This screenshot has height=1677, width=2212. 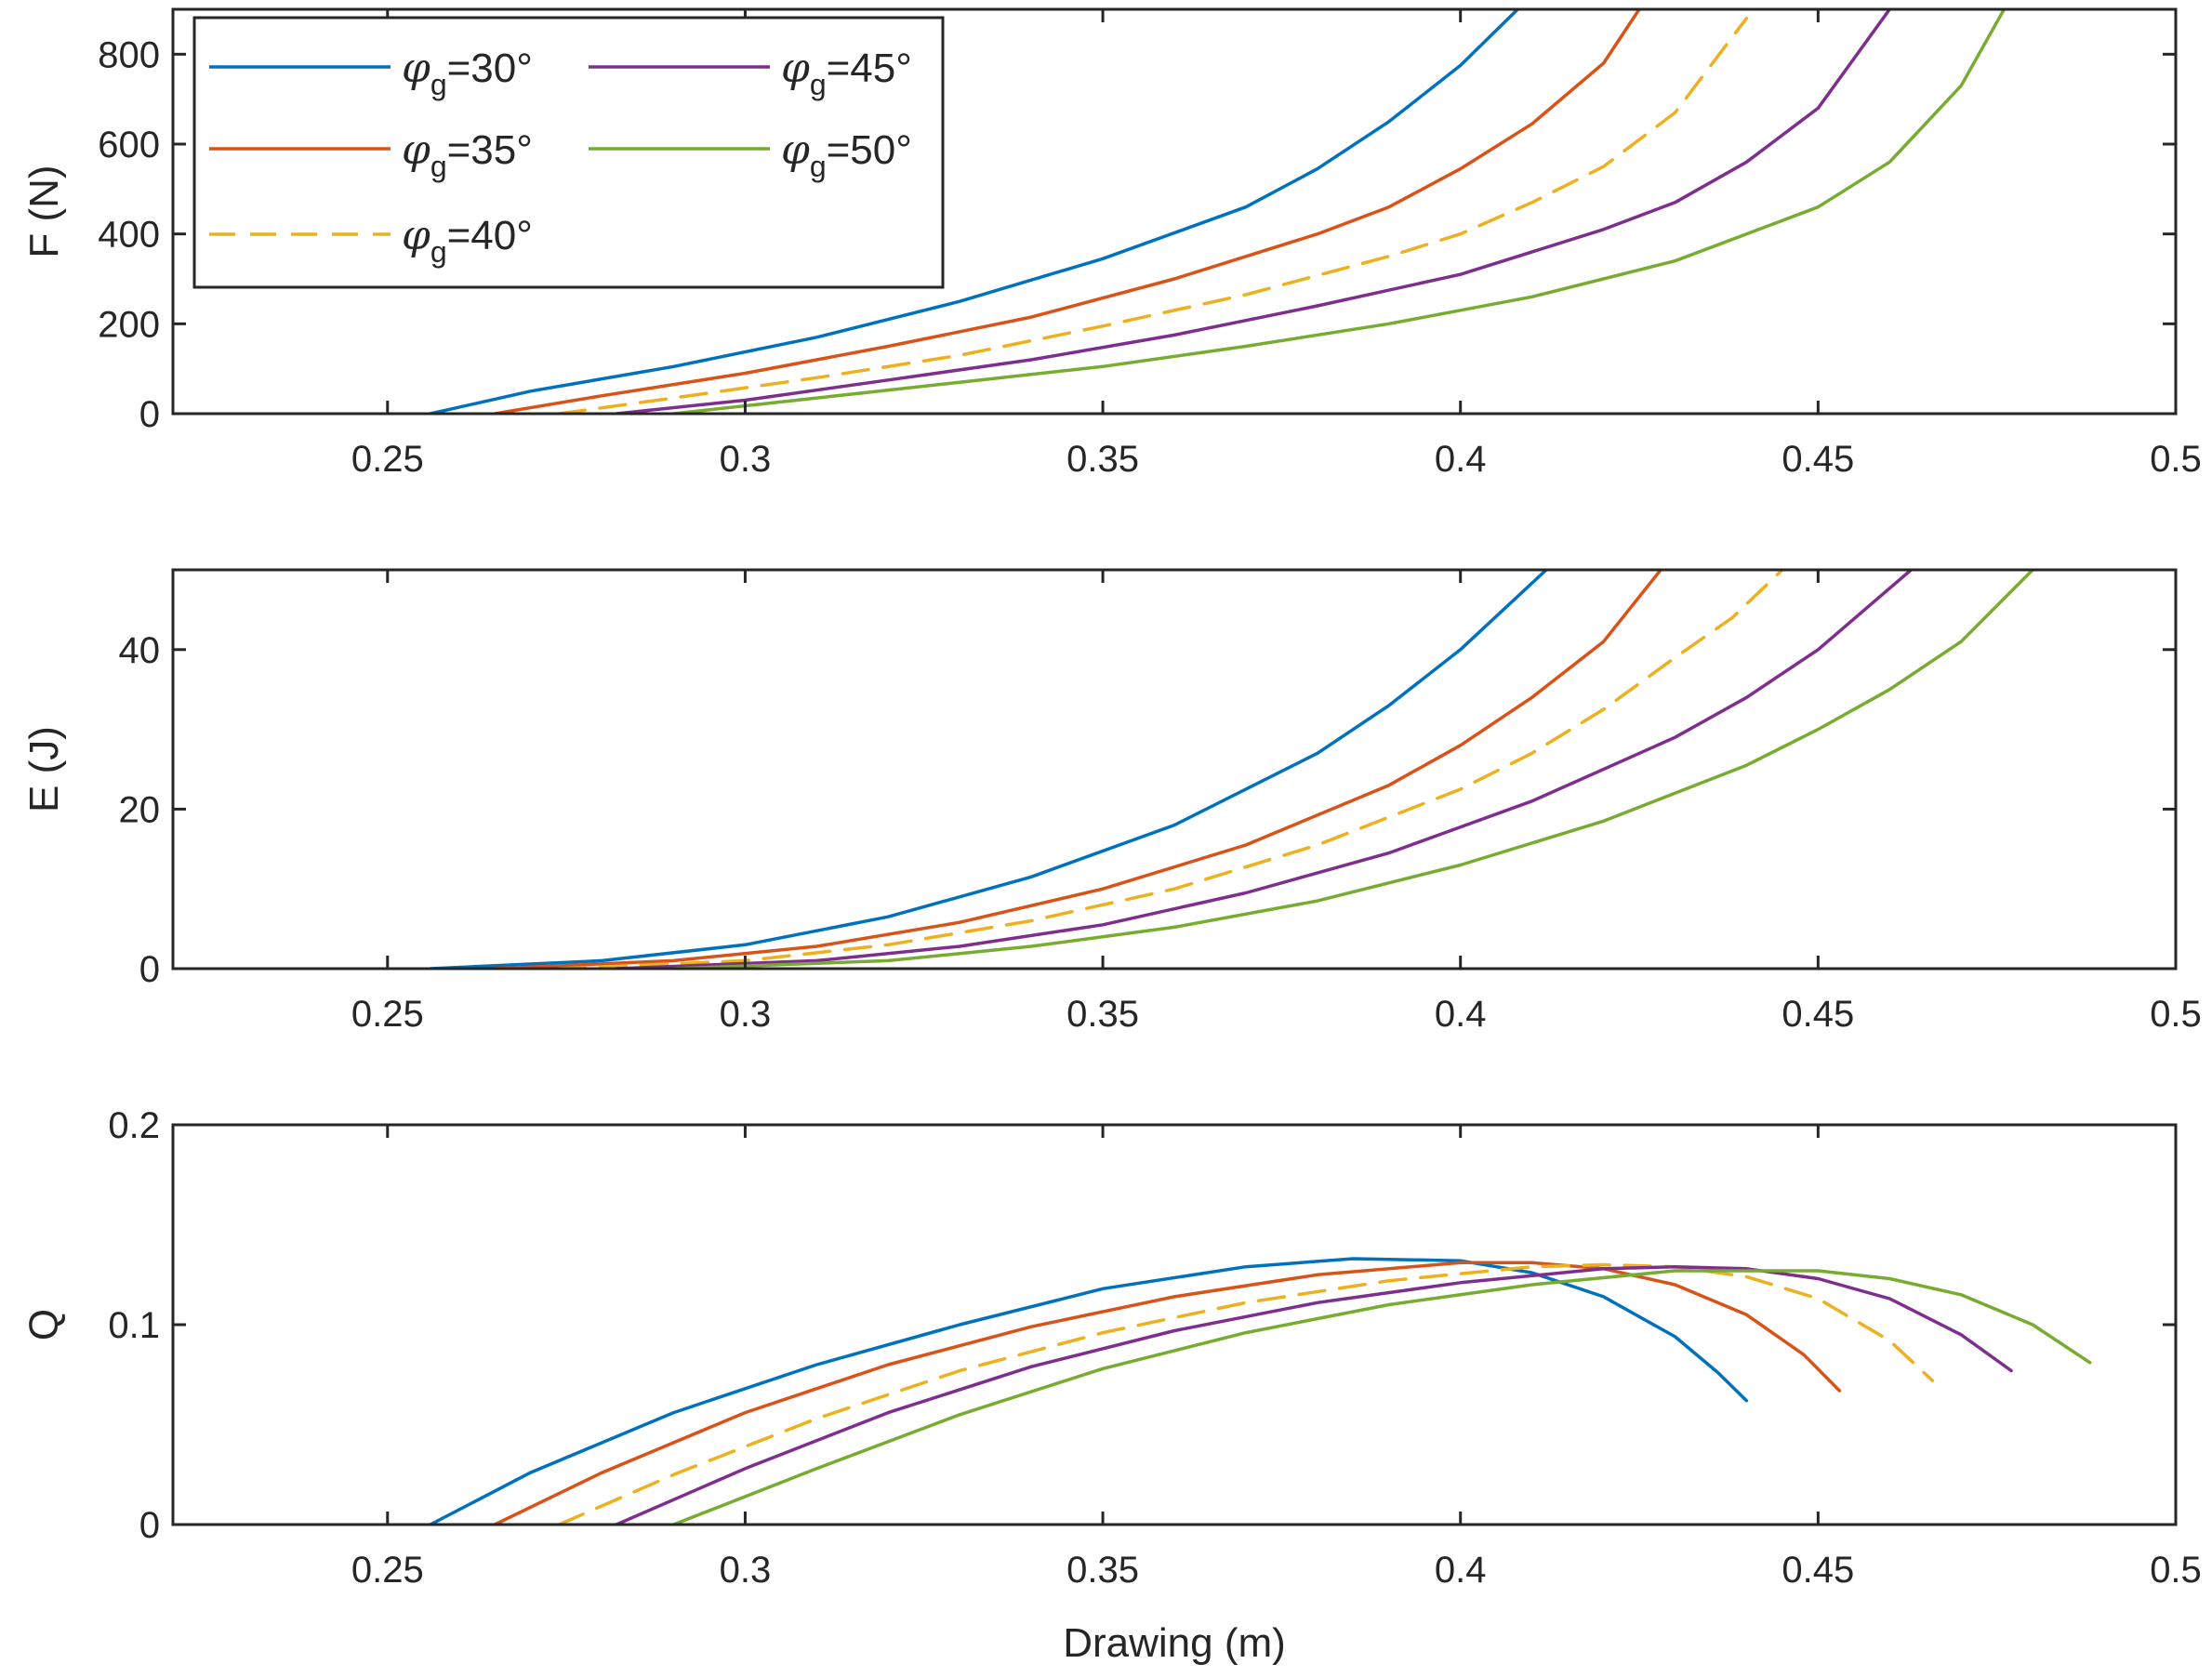 I want to click on drawing-xlabel: Drawing (m), so click(x=1174, y=1643).